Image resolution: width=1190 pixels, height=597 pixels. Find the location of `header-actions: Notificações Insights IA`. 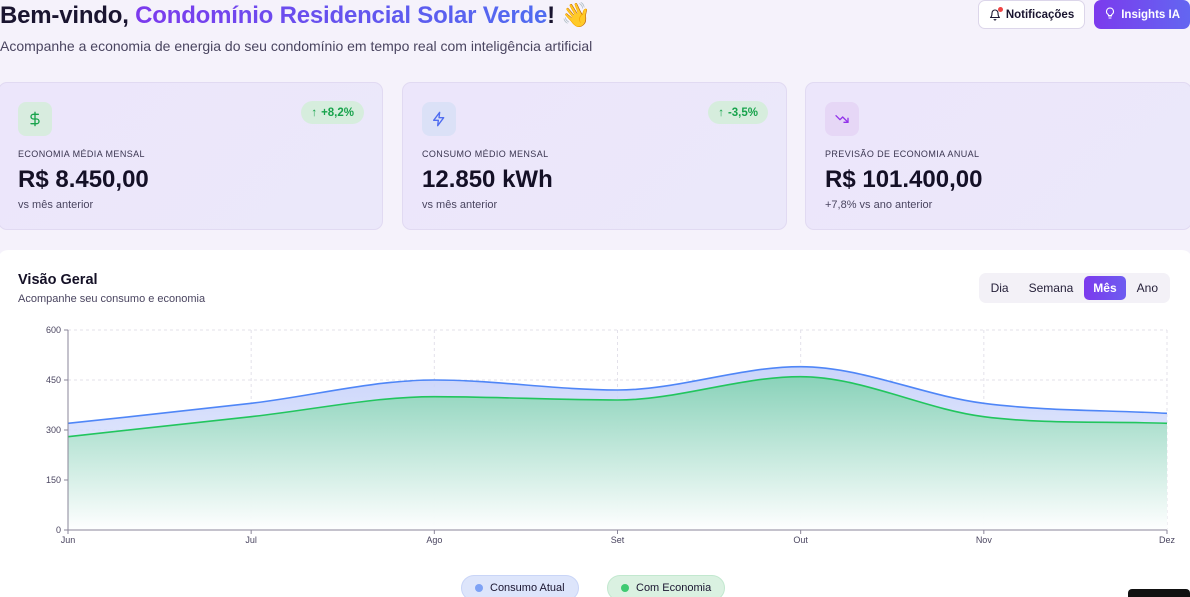

header-actions: Notificações Insights IA is located at coordinates (1083, 14).